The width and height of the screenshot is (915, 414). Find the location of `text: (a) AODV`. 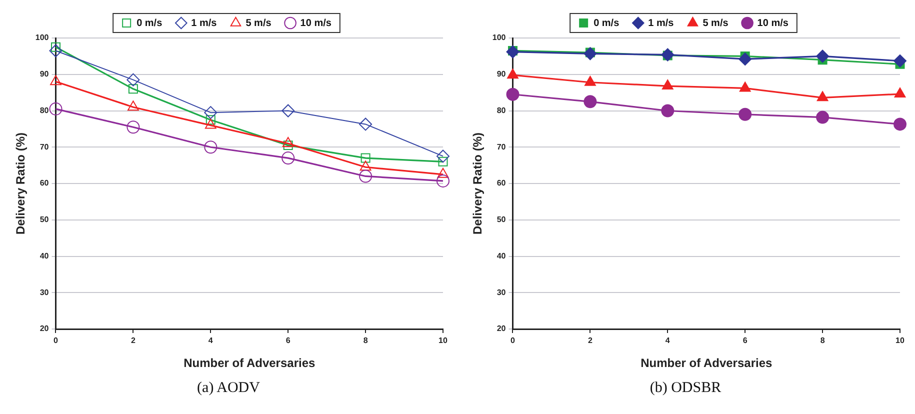

text: (a) AODV is located at coordinates (228, 388).